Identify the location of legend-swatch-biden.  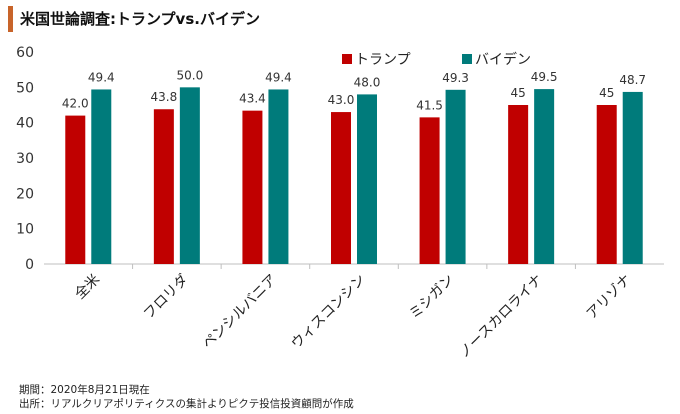
(467, 59).